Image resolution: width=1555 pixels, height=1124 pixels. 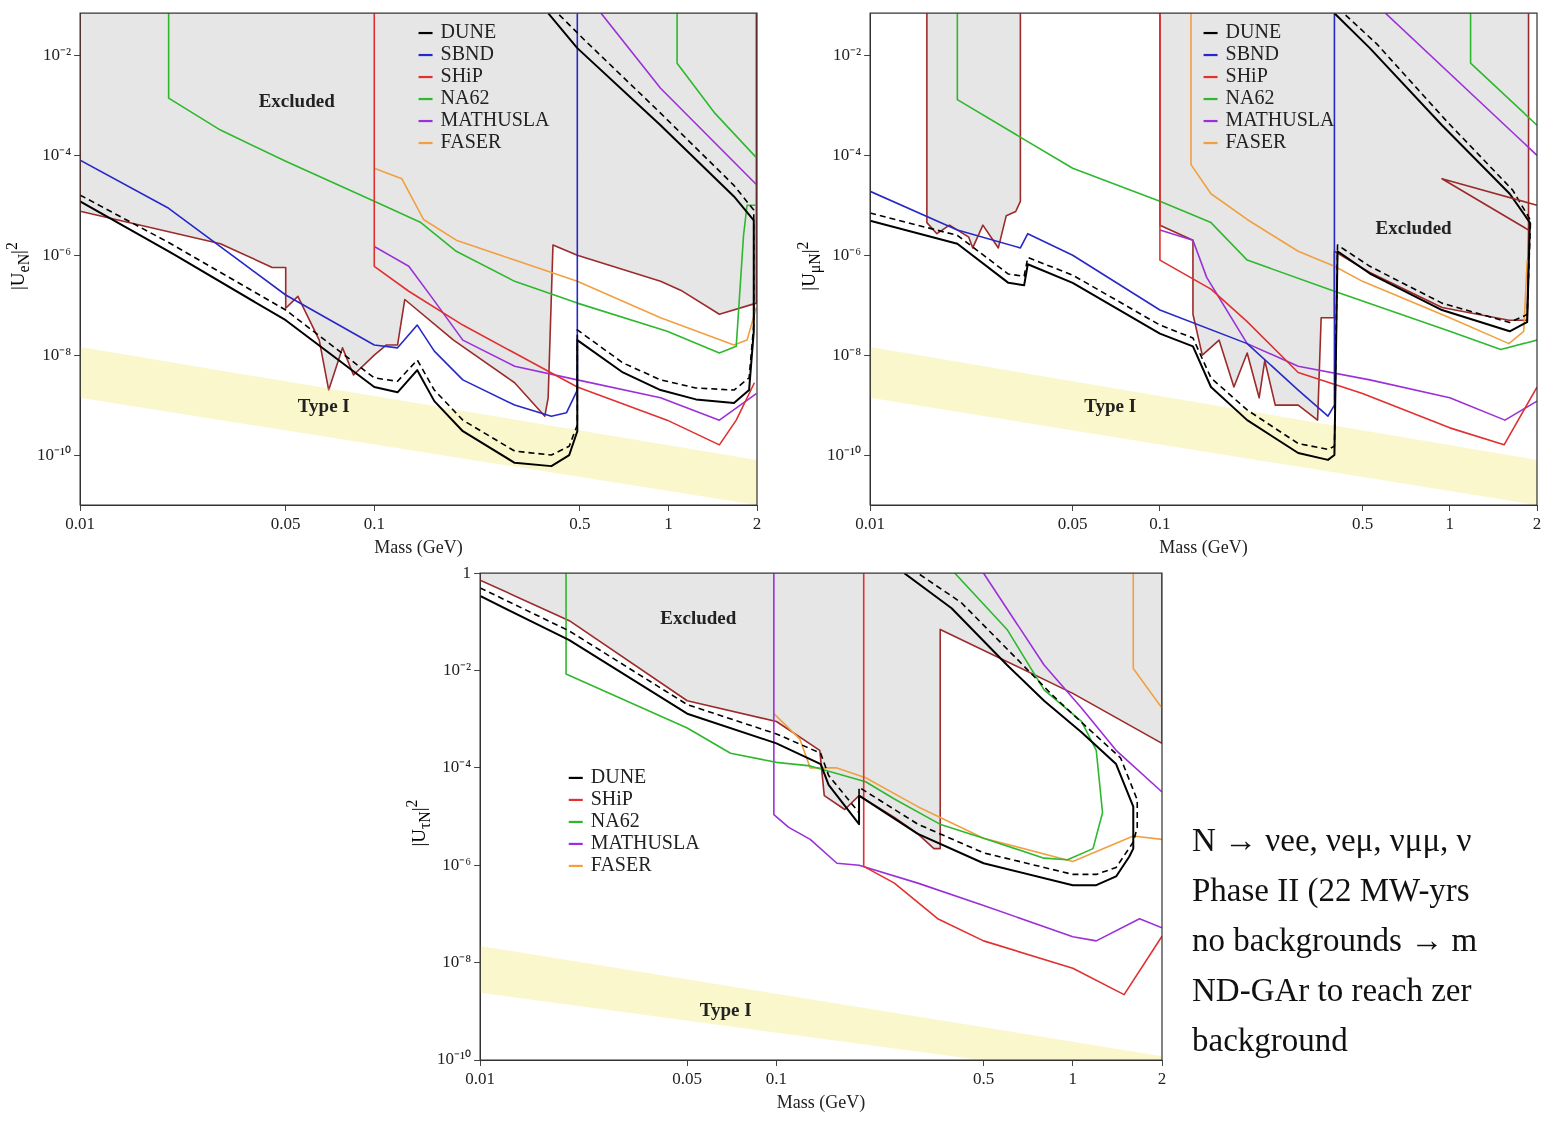 What do you see at coordinates (1332, 990) in the screenshot?
I see `text: ND-GAr to reach zer` at bounding box center [1332, 990].